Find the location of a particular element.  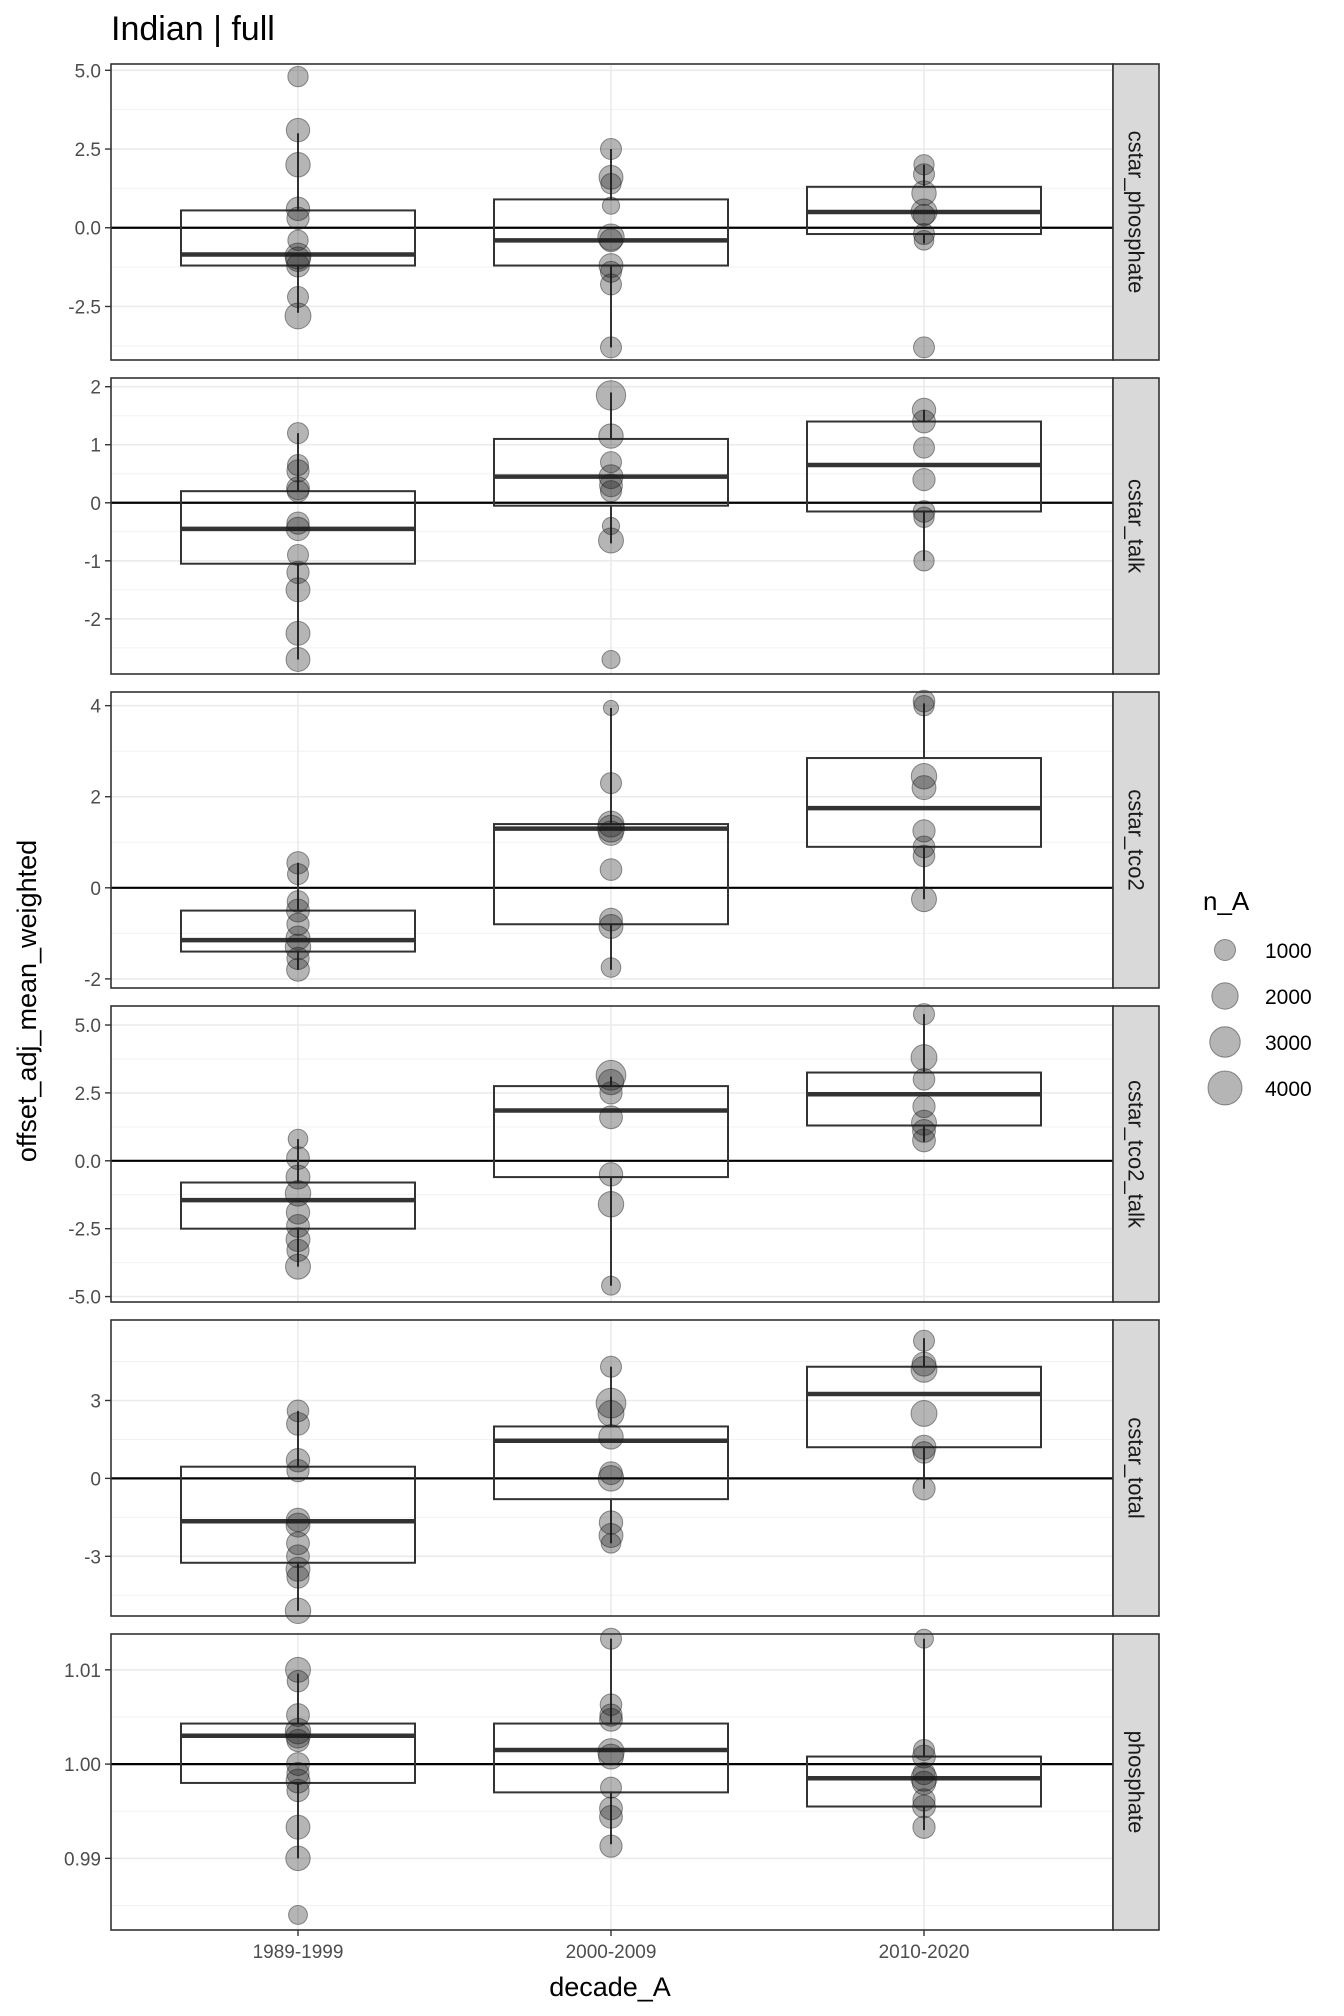

y-tick-label: 0 is located at coordinates (95, 1479).